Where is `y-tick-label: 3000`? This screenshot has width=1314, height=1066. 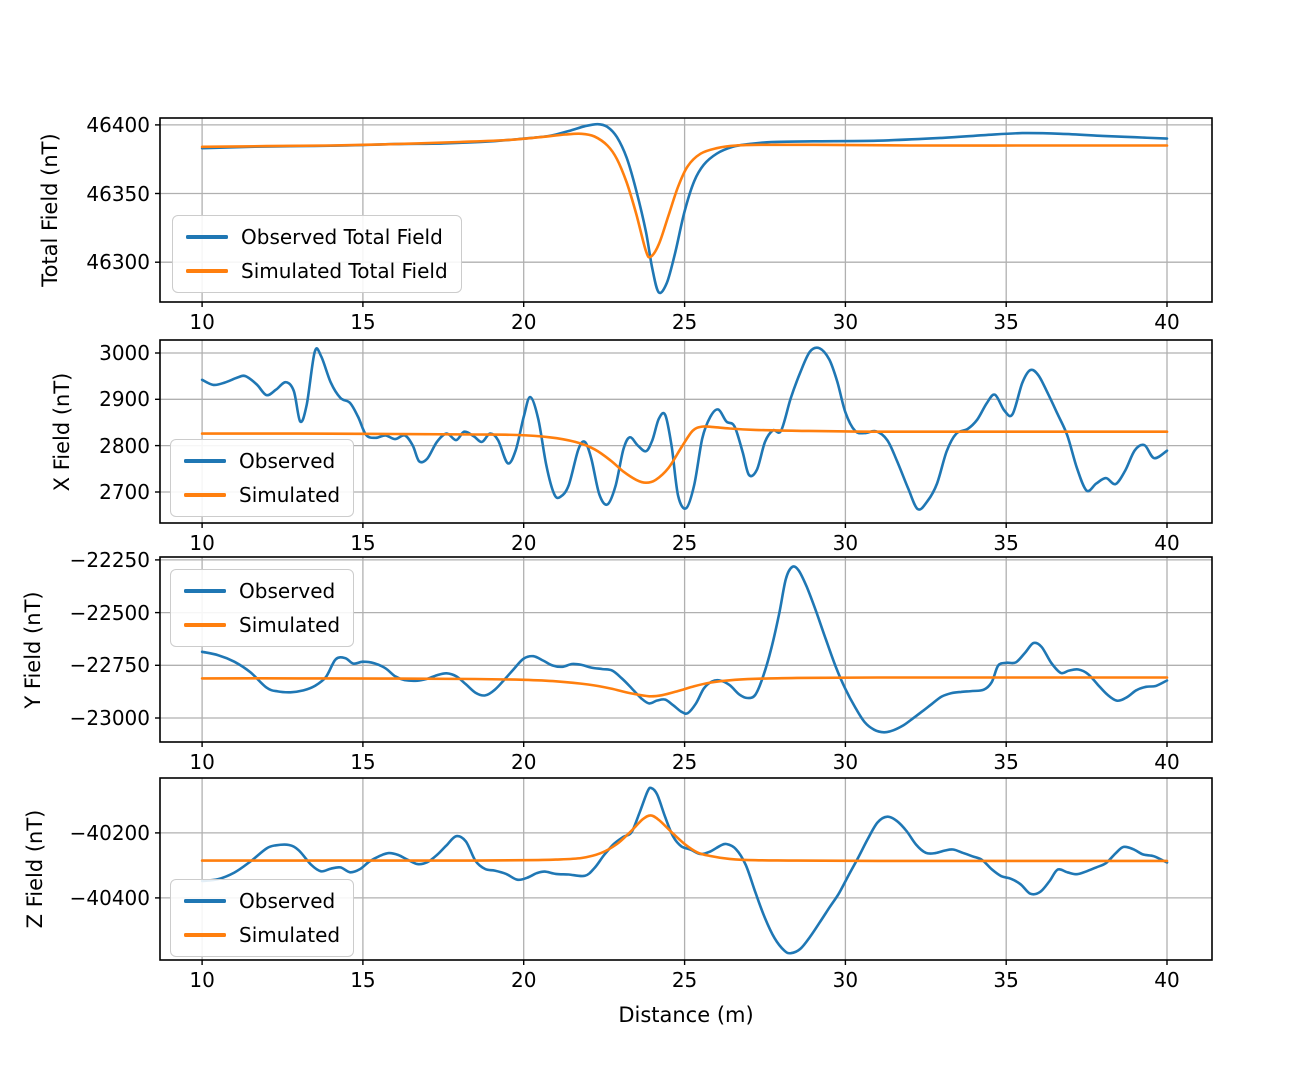 y-tick-label: 3000 is located at coordinates (124, 352).